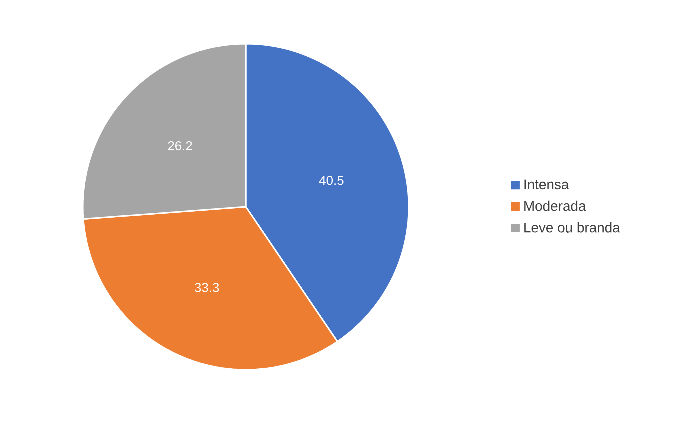 This screenshot has width=686, height=446. I want to click on legend-label: Leve ou branda, so click(572, 227).